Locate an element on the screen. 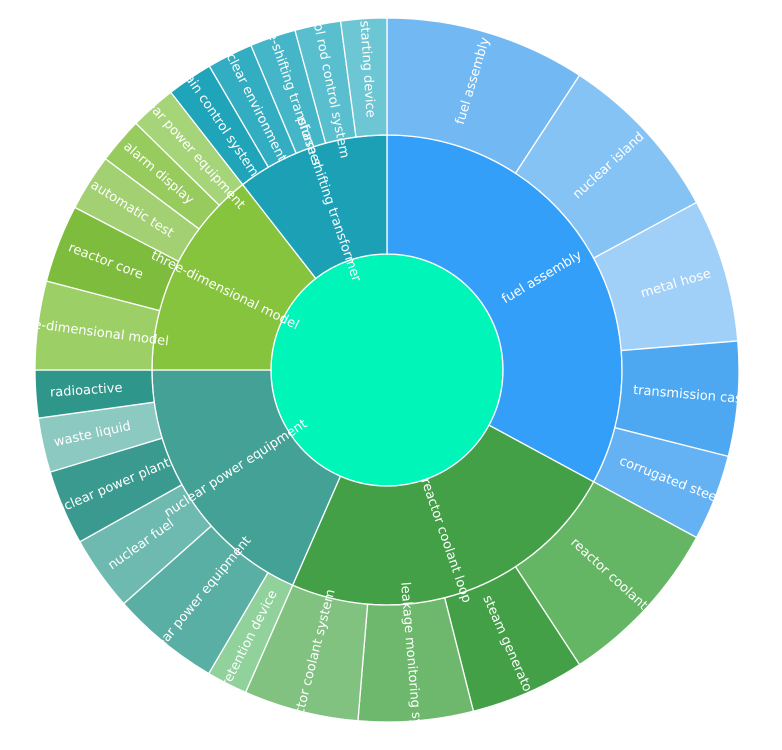  sunburst-center is located at coordinates (387, 370).